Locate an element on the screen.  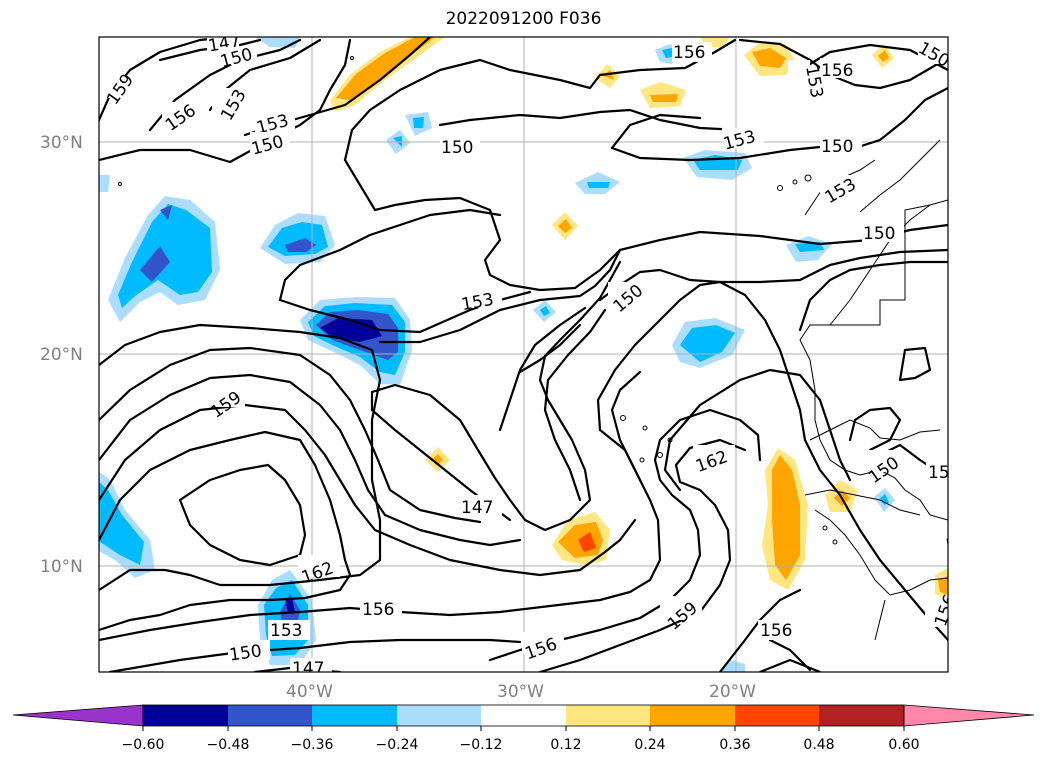
lon-label-20w: 20°W is located at coordinates (732, 692).